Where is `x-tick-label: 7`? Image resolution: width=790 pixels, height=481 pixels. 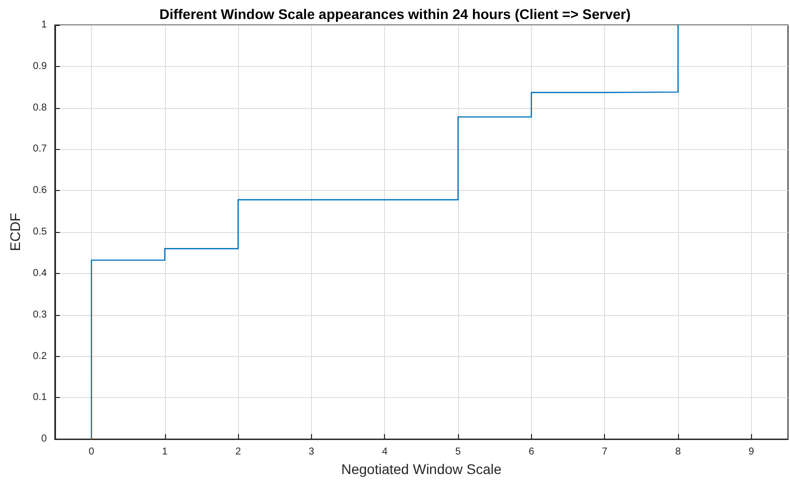
x-tick-label: 7 is located at coordinates (605, 452).